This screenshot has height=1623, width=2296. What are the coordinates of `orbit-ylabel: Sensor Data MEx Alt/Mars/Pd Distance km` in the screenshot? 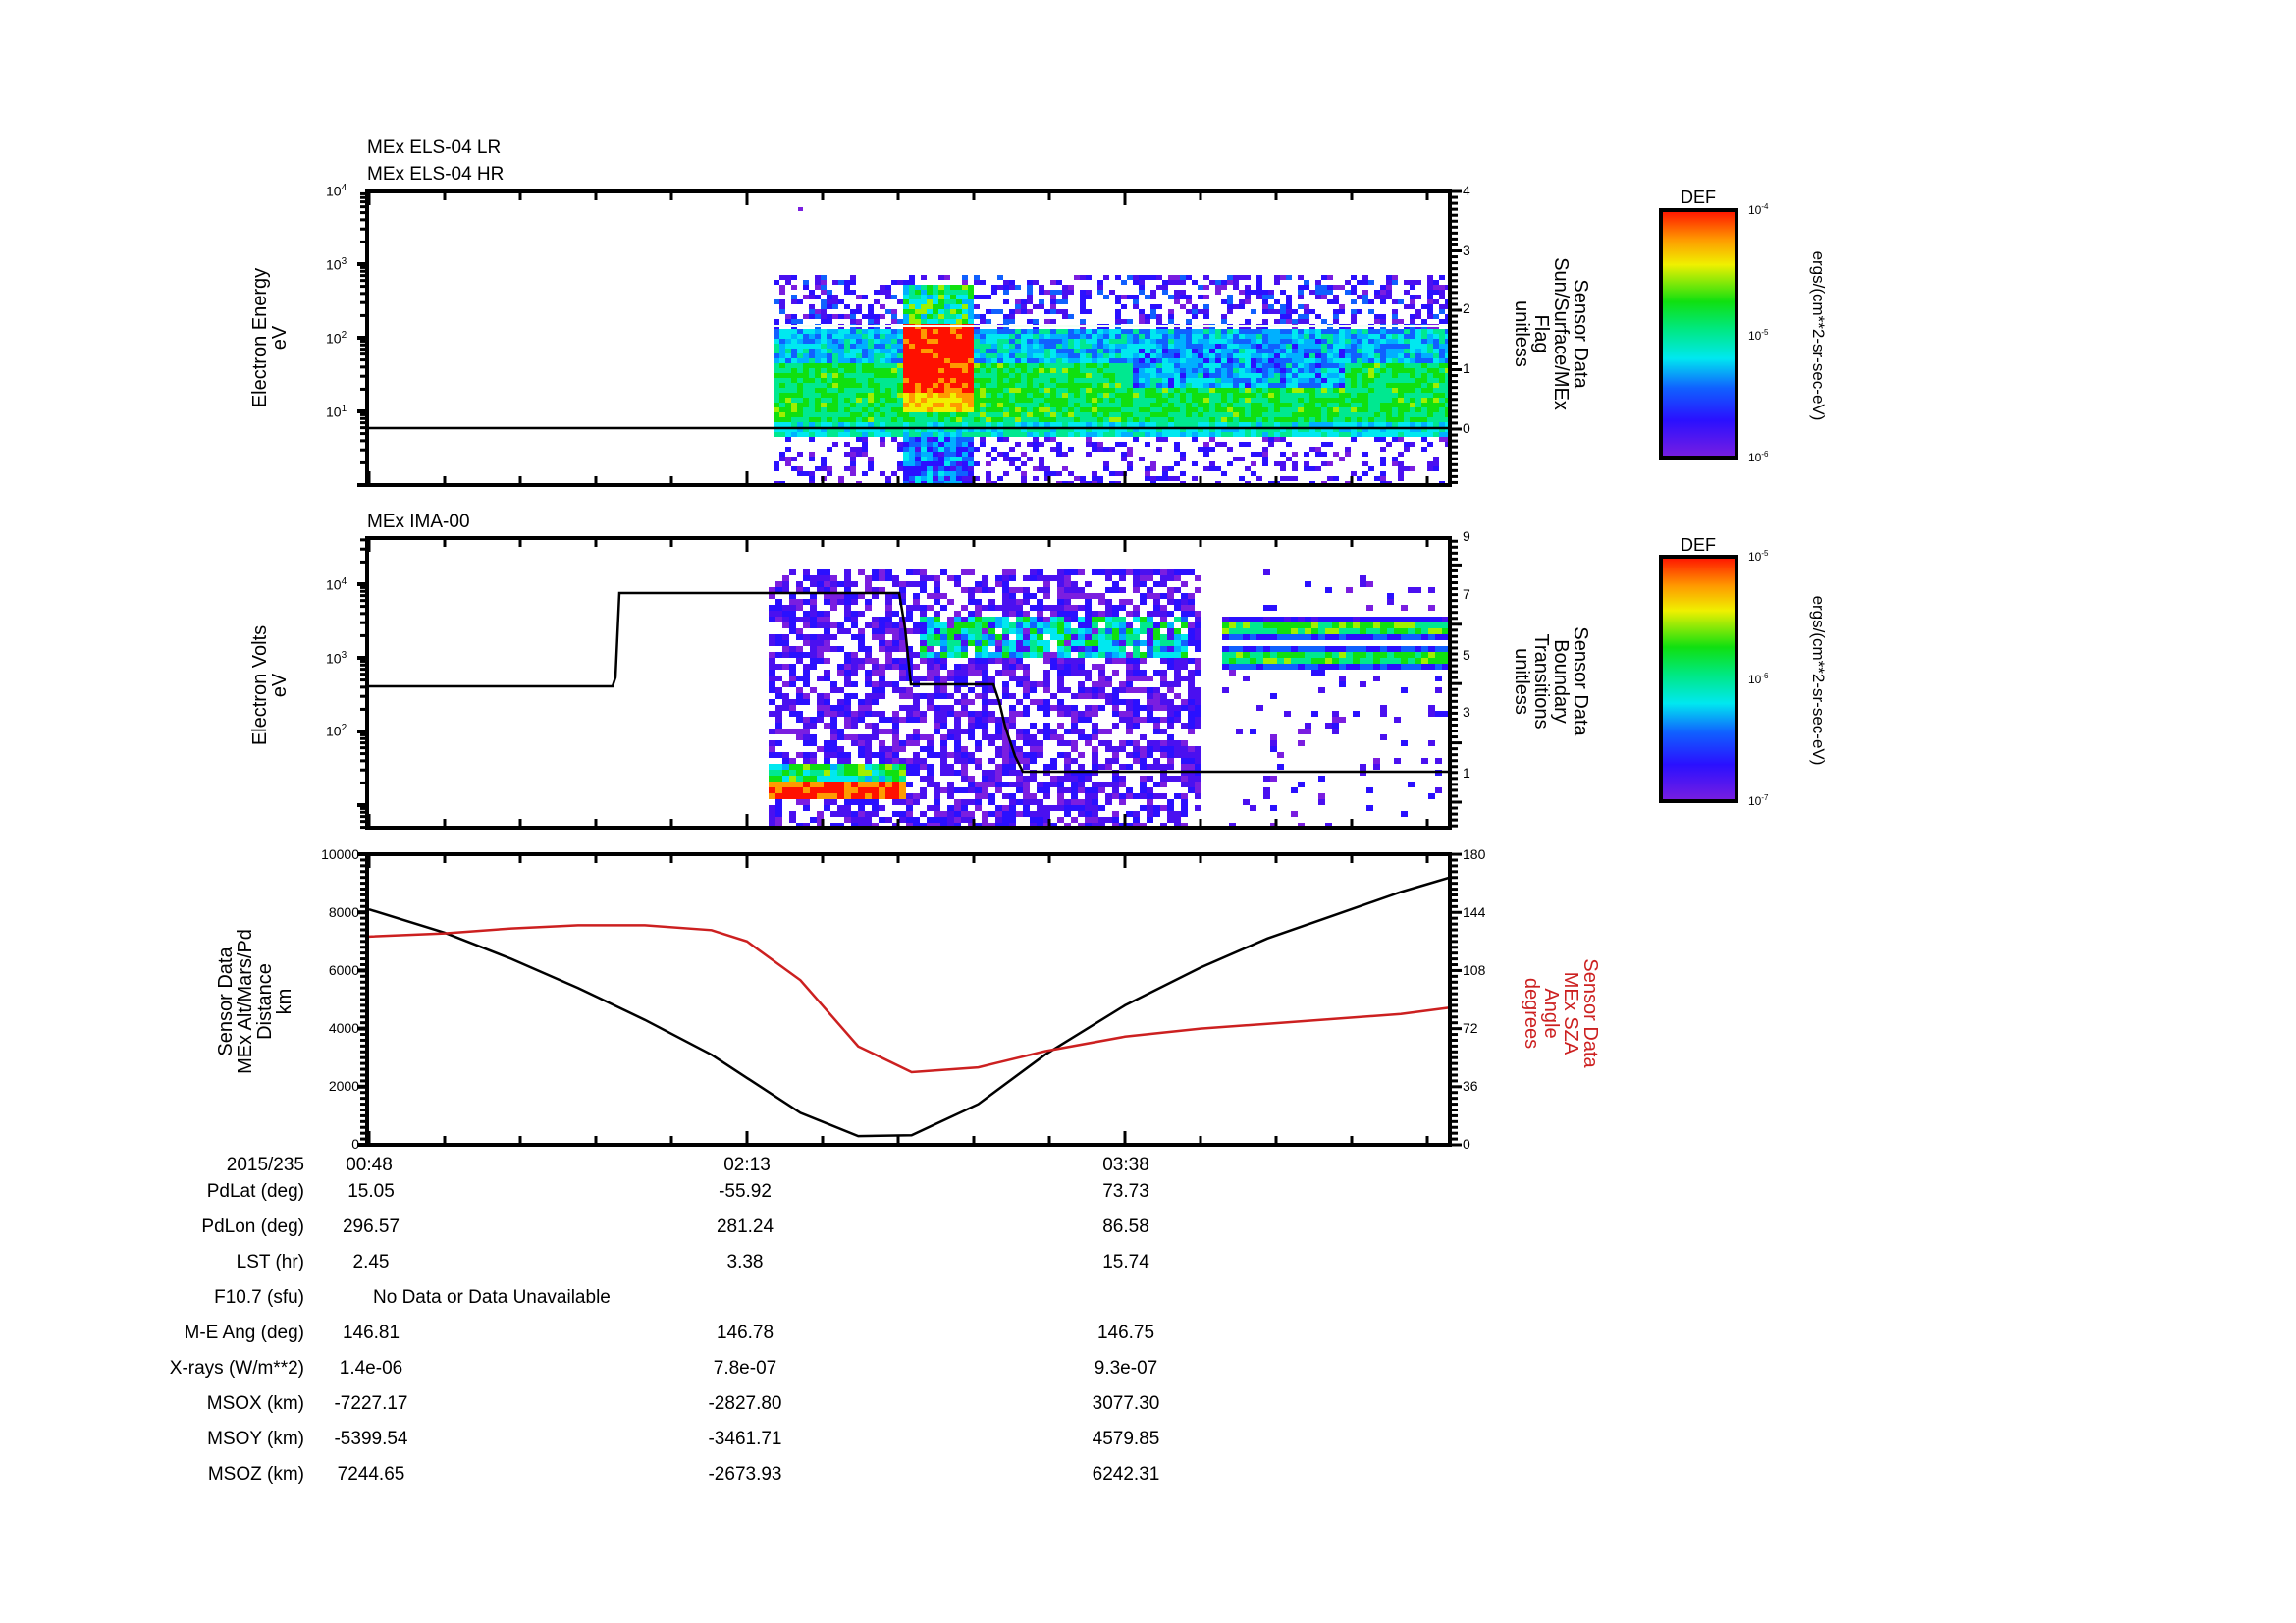 It's located at (255, 1001).